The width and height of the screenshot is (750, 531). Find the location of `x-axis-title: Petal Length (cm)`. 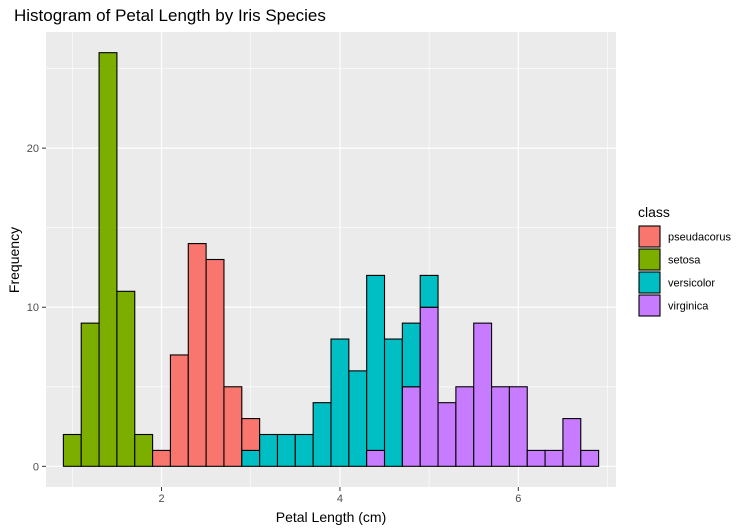

x-axis-title: Petal Length (cm) is located at coordinates (331, 517).